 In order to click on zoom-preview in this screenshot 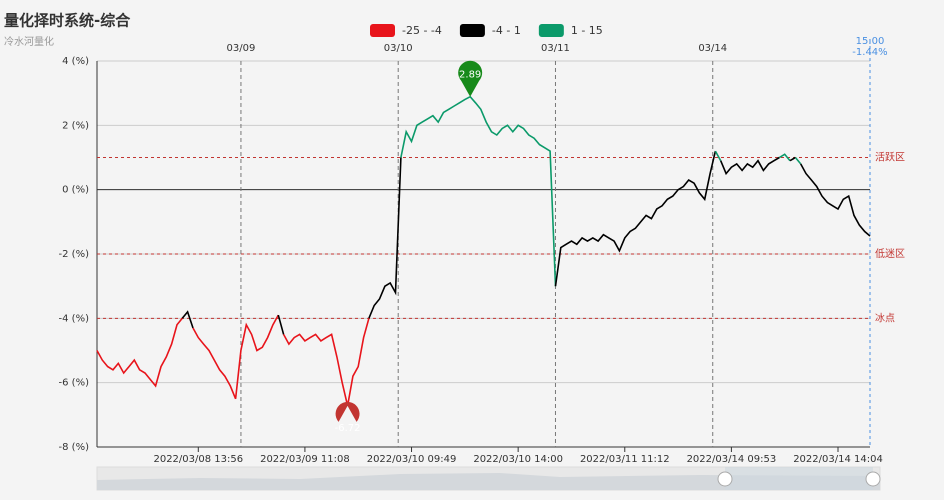, I will do `click(488, 481)`.